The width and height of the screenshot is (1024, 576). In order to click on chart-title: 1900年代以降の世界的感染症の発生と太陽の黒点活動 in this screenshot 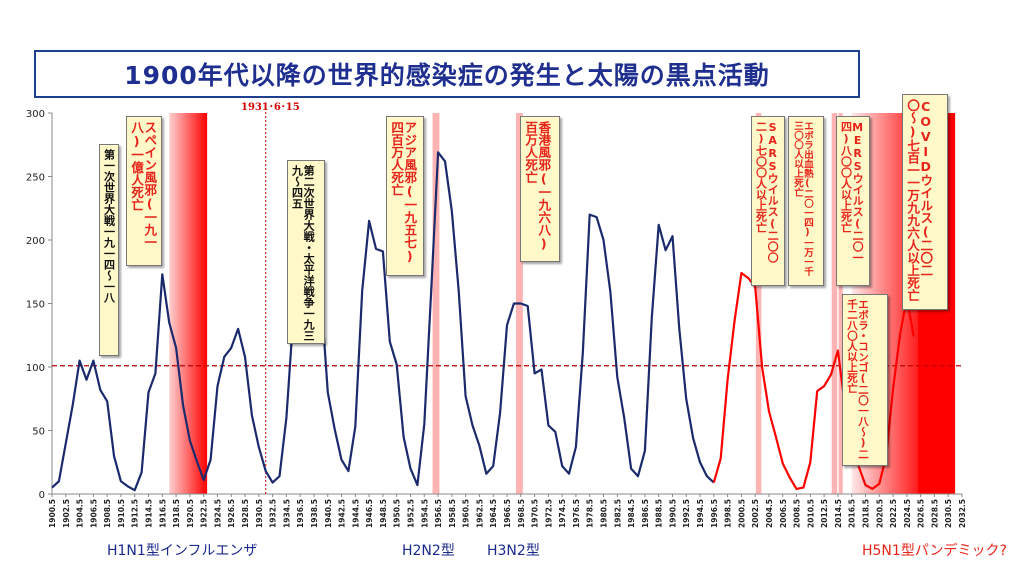, I will do `click(447, 75)`.